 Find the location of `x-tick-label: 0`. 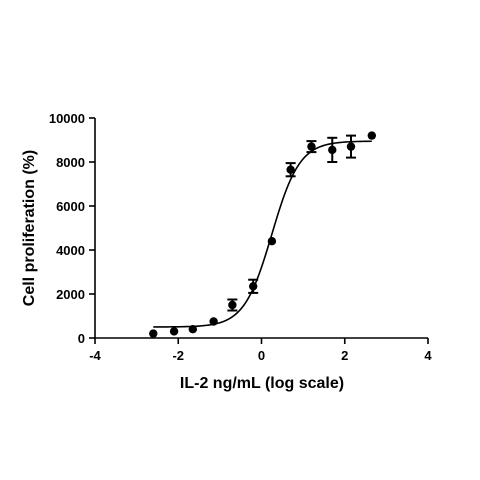

x-tick-label: 0 is located at coordinates (261, 355).